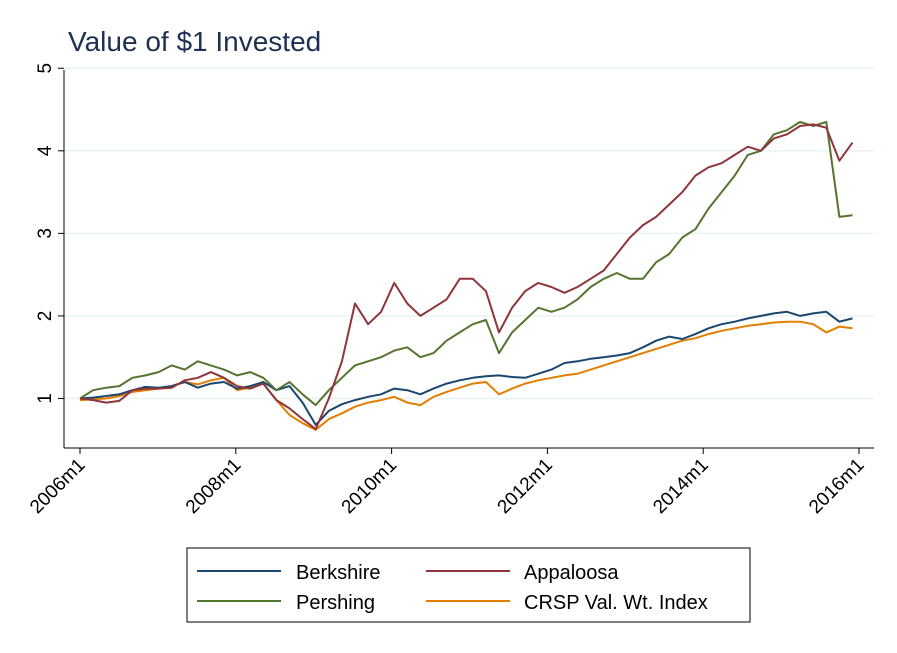 The width and height of the screenshot is (897, 653). Describe the element at coordinates (616, 603) in the screenshot. I see `legend-label: CRSP Val. Wt. Index` at that location.